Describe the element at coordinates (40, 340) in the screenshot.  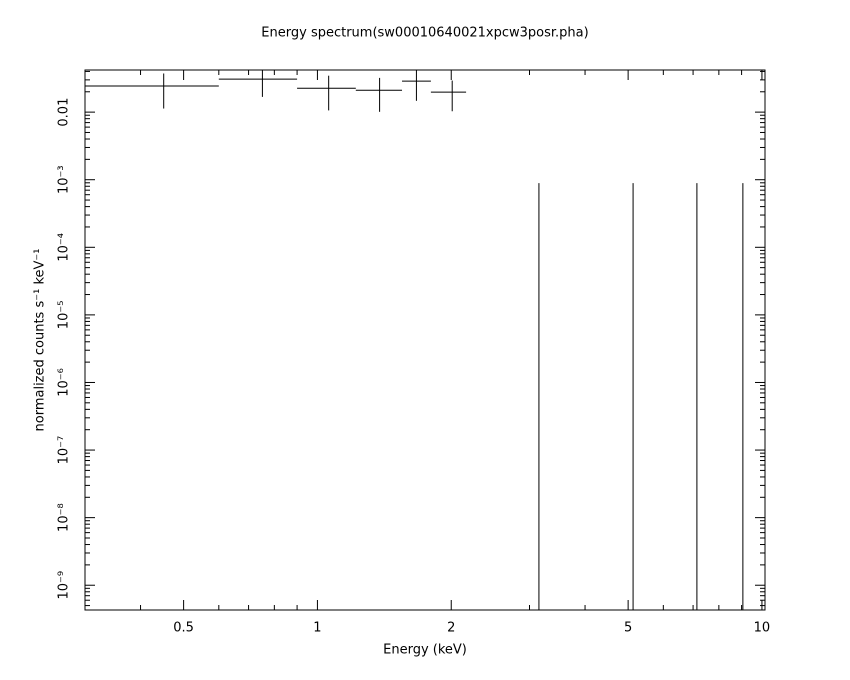
I see `y-axis-title: normalized counts s⁻¹ keV⁻¹` at that location.